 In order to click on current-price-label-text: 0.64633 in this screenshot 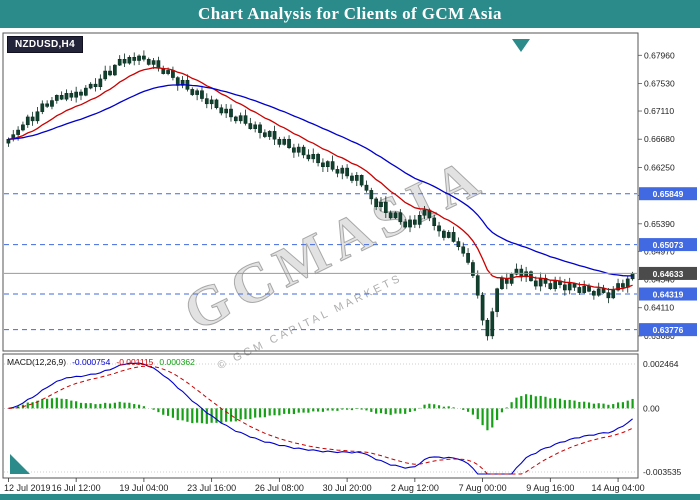, I will do `click(668, 274)`.